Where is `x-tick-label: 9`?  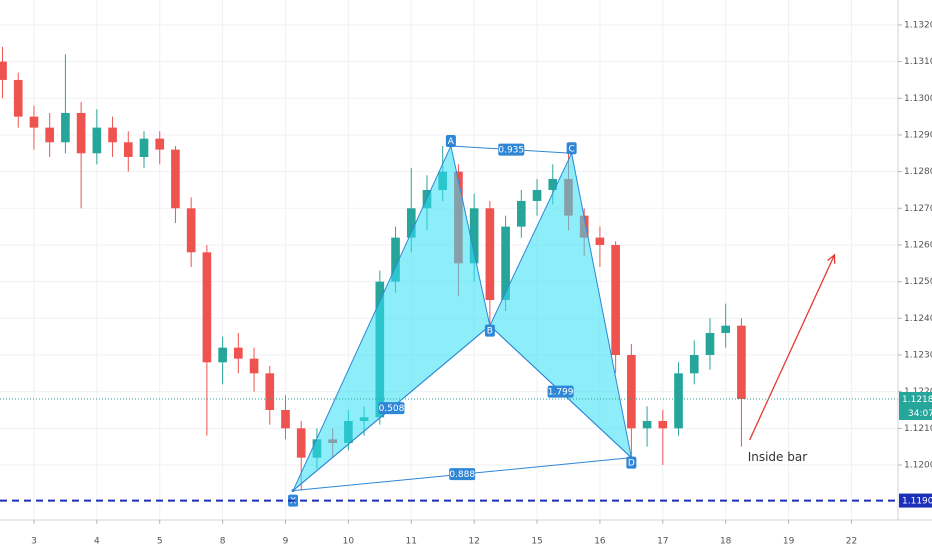 x-tick-label: 9 is located at coordinates (286, 542).